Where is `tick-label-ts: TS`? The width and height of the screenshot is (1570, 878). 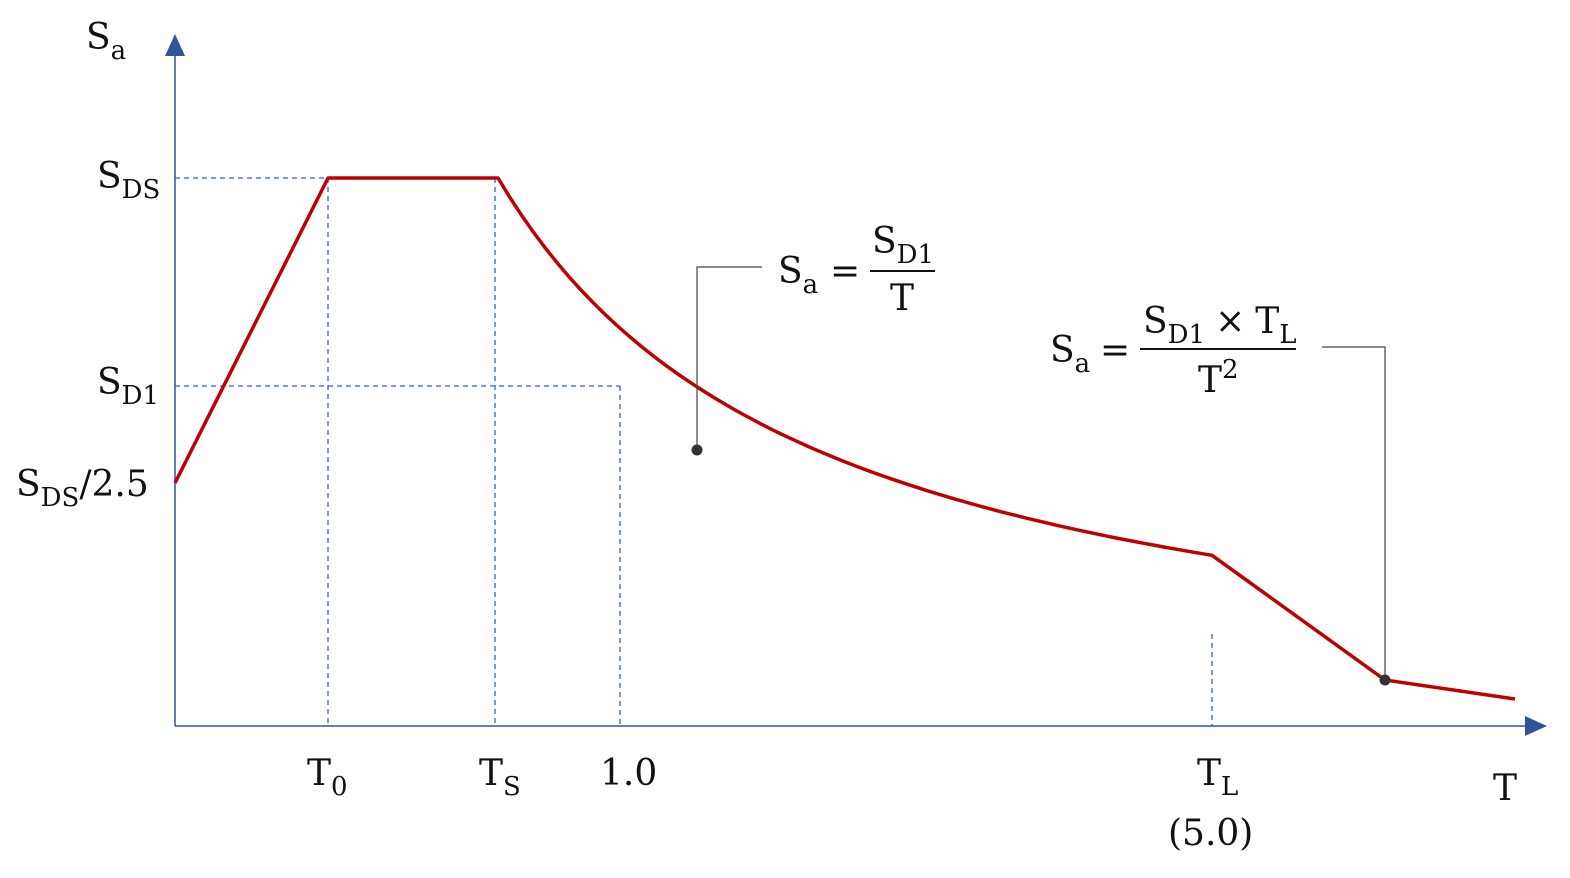
tick-label-ts: TS is located at coordinates (500, 777).